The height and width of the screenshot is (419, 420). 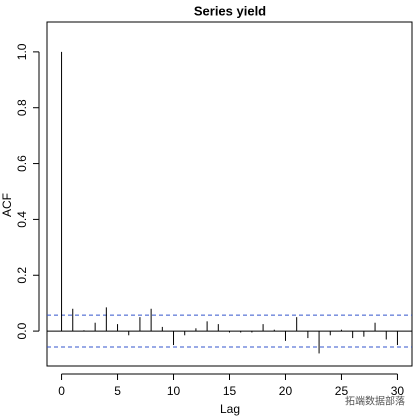 What do you see at coordinates (61, 391) in the screenshot?
I see `x-tick-label: 0` at bounding box center [61, 391].